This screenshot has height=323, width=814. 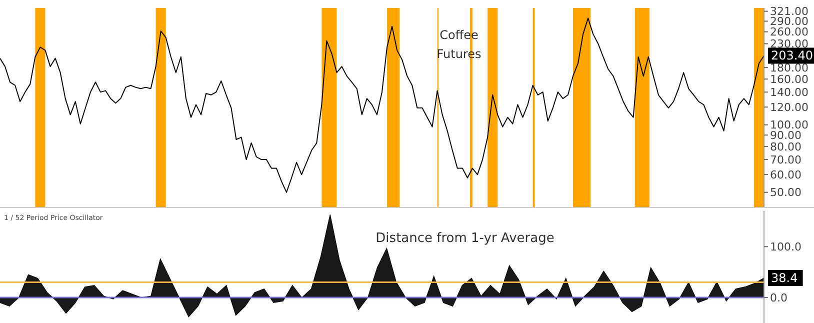 I want to click on y-tick-label: 100.0, so click(x=786, y=247).